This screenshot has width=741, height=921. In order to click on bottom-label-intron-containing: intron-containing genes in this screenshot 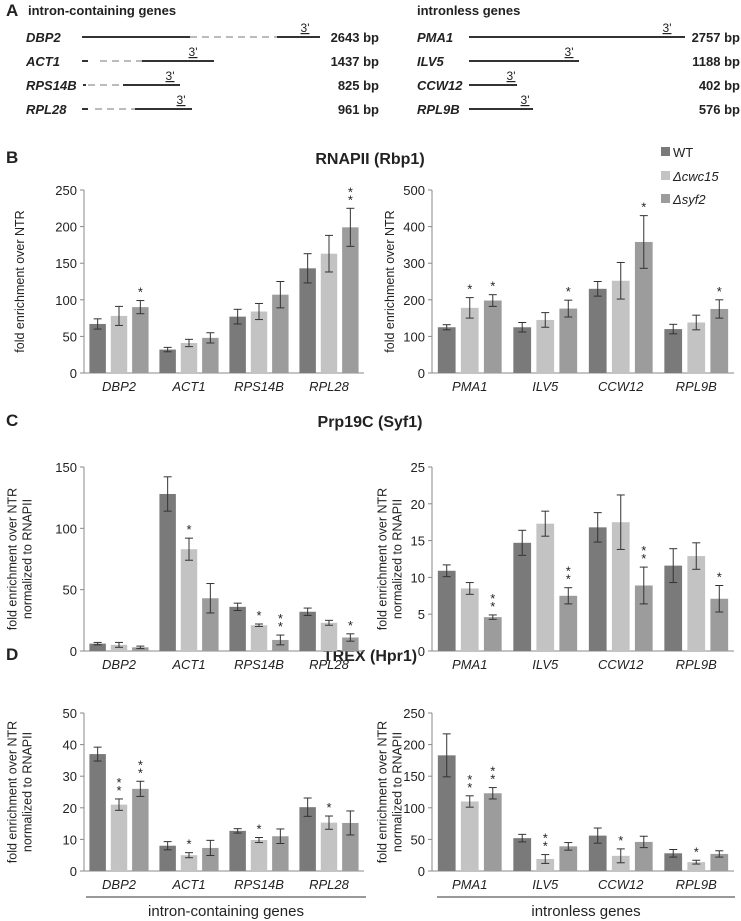, I will do `click(226, 911)`.